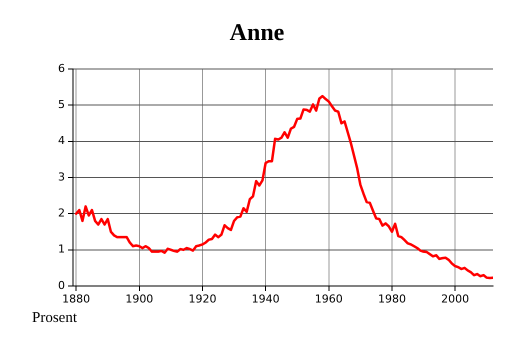 The image size is (514, 343). What do you see at coordinates (61, 177) in the screenshot?
I see `y-tick-label: 3` at bounding box center [61, 177].